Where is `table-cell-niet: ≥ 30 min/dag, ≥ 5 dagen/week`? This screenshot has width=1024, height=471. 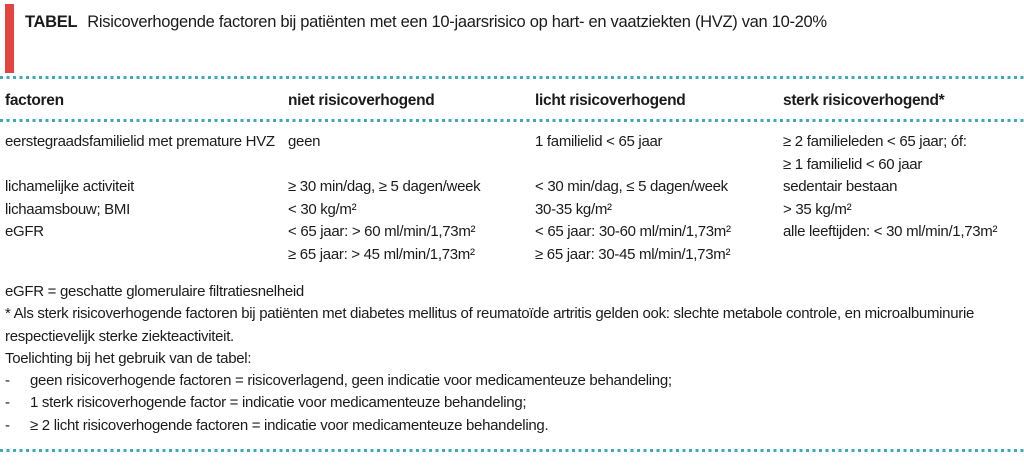 table-cell-niet: ≥ 30 min/dag, ≥ 5 dagen/week is located at coordinates (411, 187).